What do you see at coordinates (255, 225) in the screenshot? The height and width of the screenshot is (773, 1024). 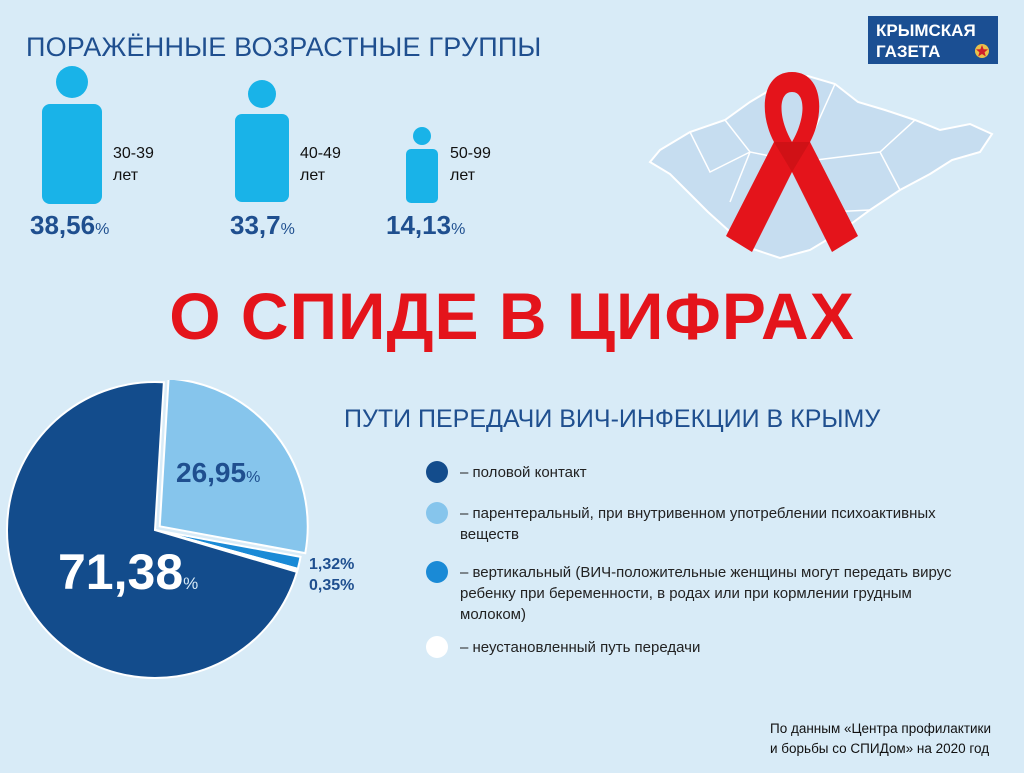 I see `percent-value: 33,7` at bounding box center [255, 225].